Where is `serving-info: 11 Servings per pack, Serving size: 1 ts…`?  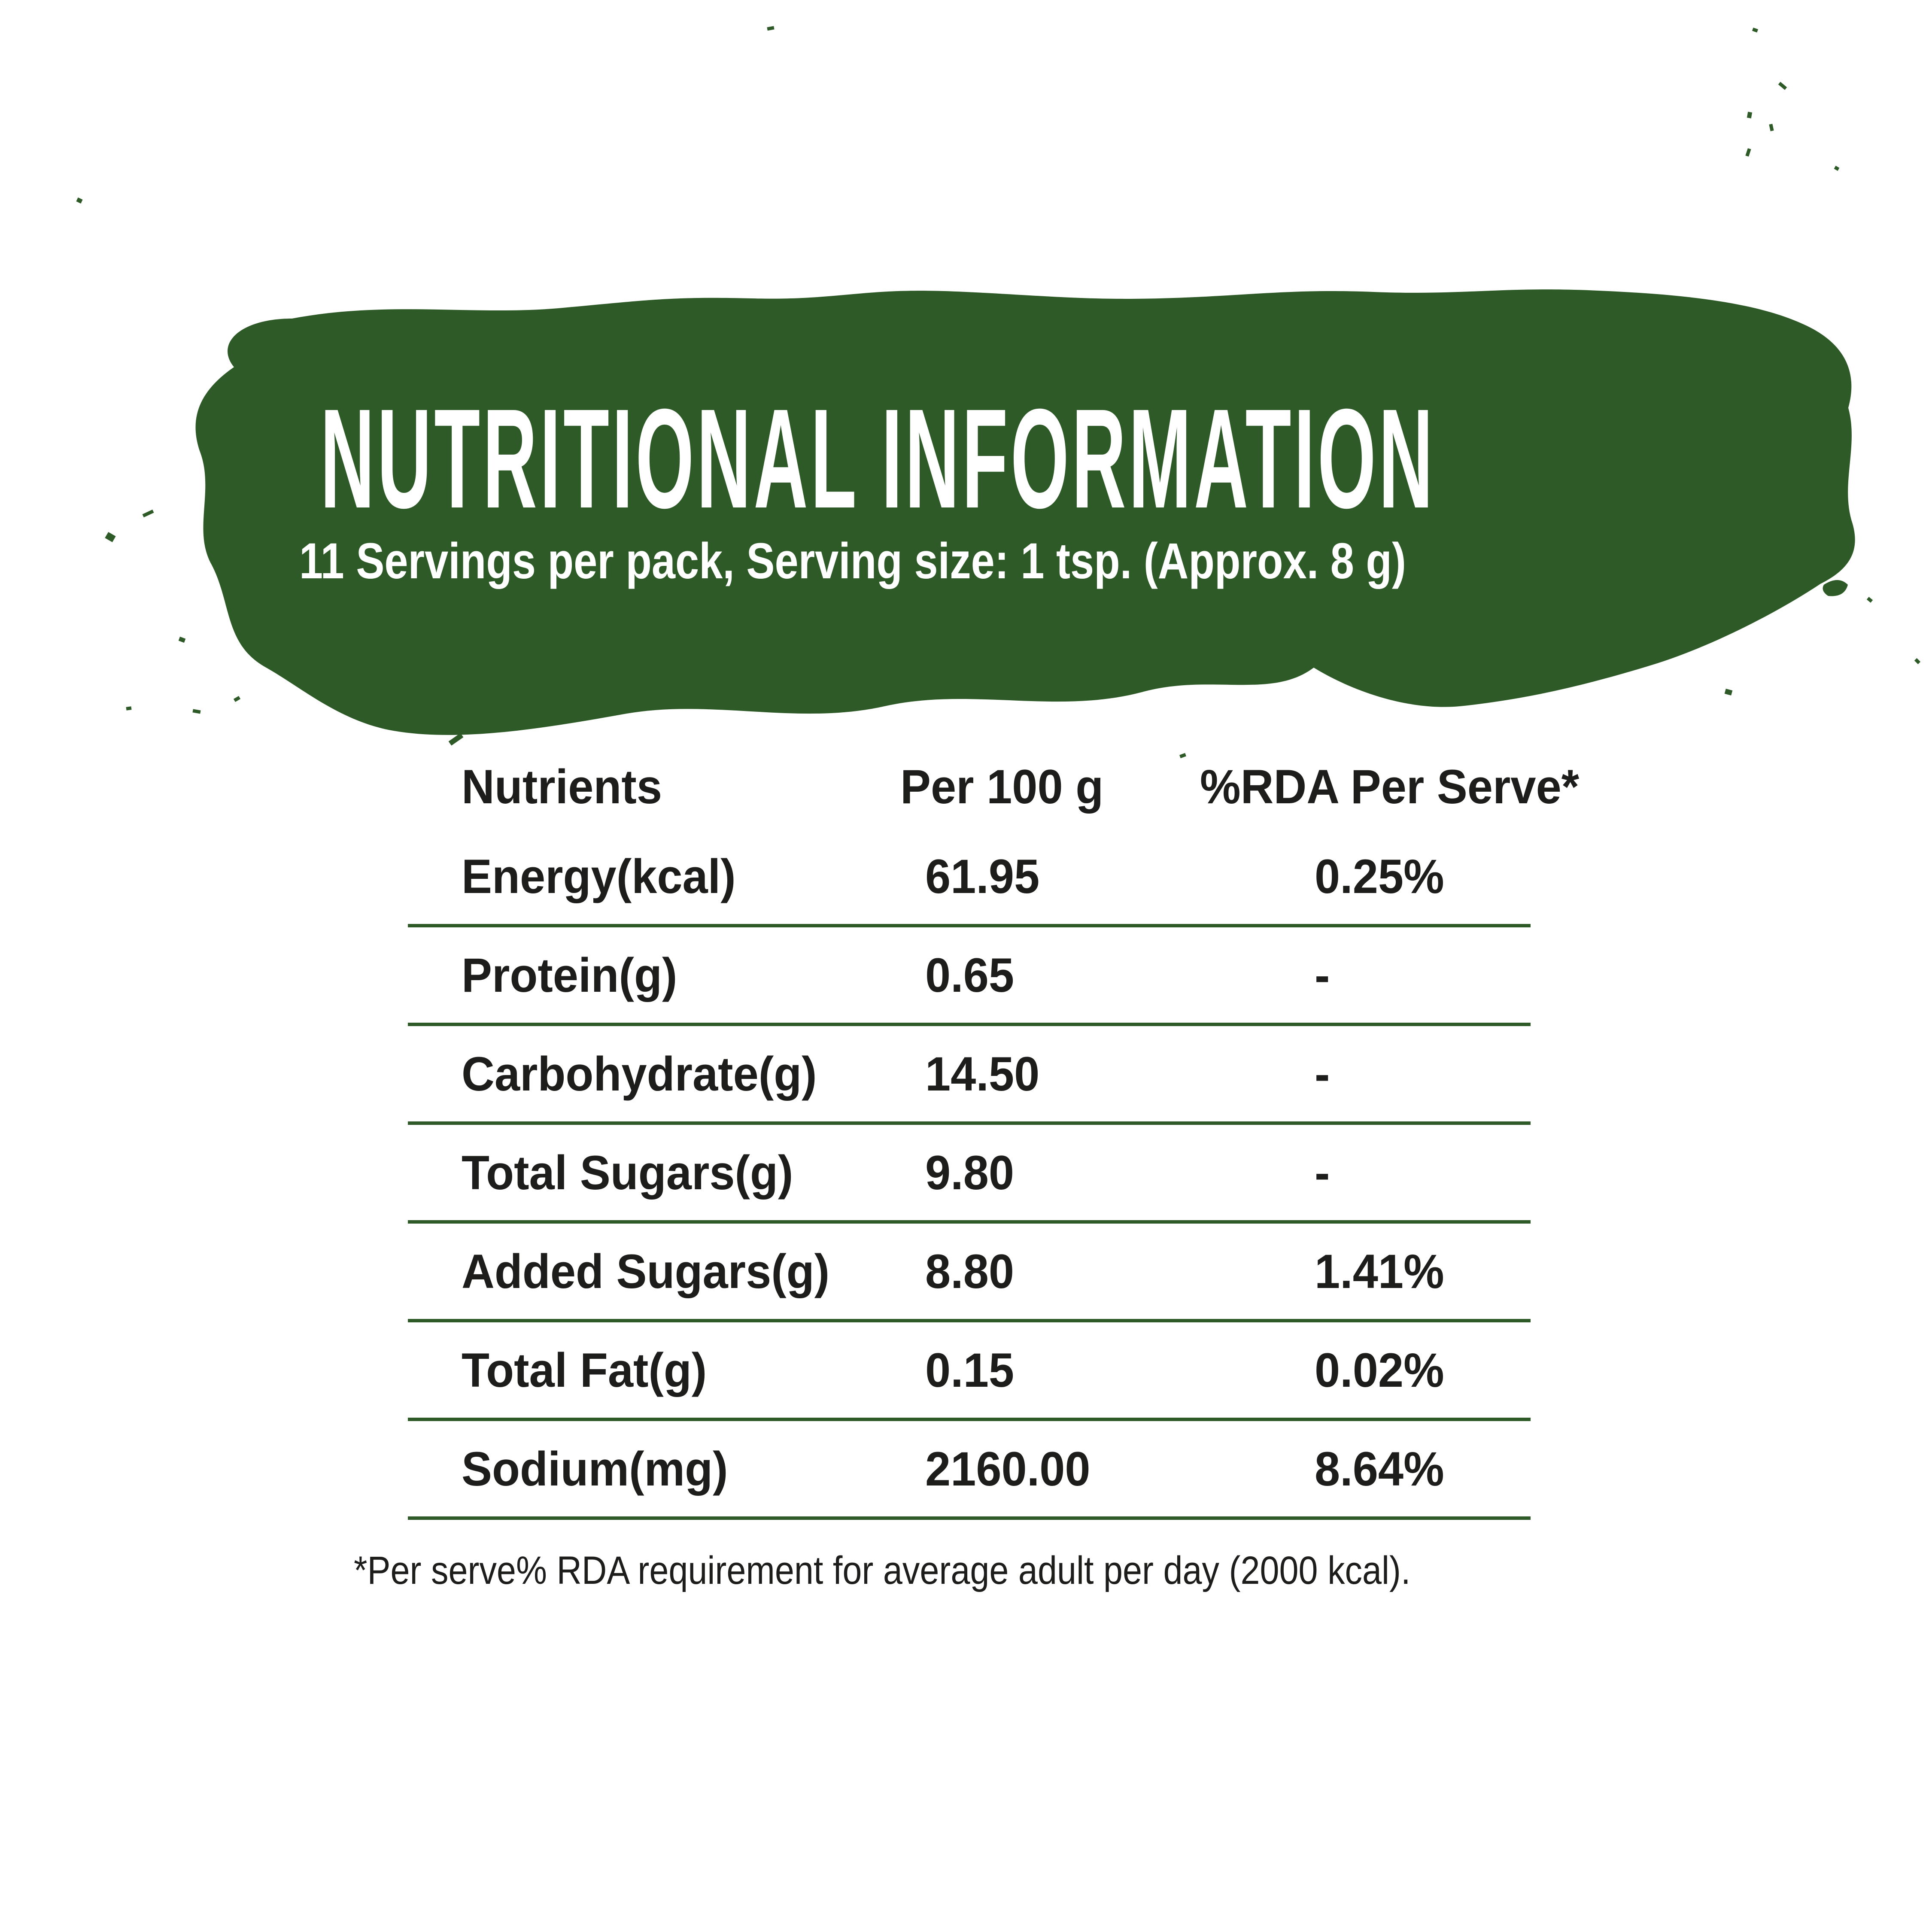
serving-info: 11 Servings per pack, Serving size: 1 ts… is located at coordinates (852, 561).